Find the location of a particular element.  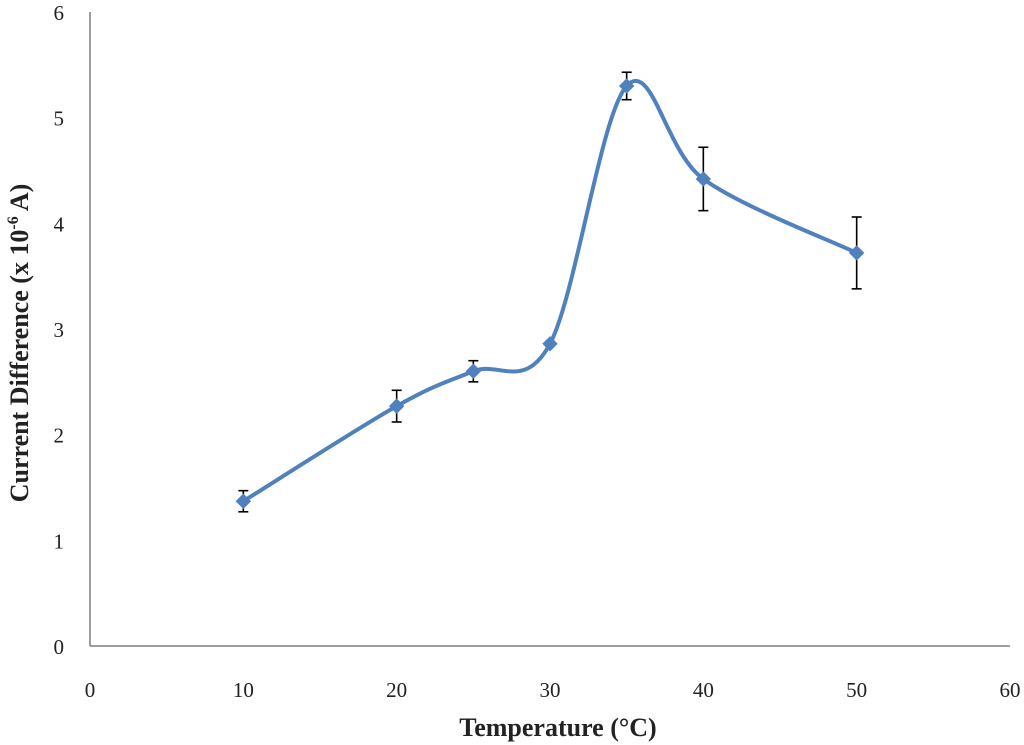

y-tick-labels: 0 1 2 3 4 5 6 is located at coordinates (59, 330).